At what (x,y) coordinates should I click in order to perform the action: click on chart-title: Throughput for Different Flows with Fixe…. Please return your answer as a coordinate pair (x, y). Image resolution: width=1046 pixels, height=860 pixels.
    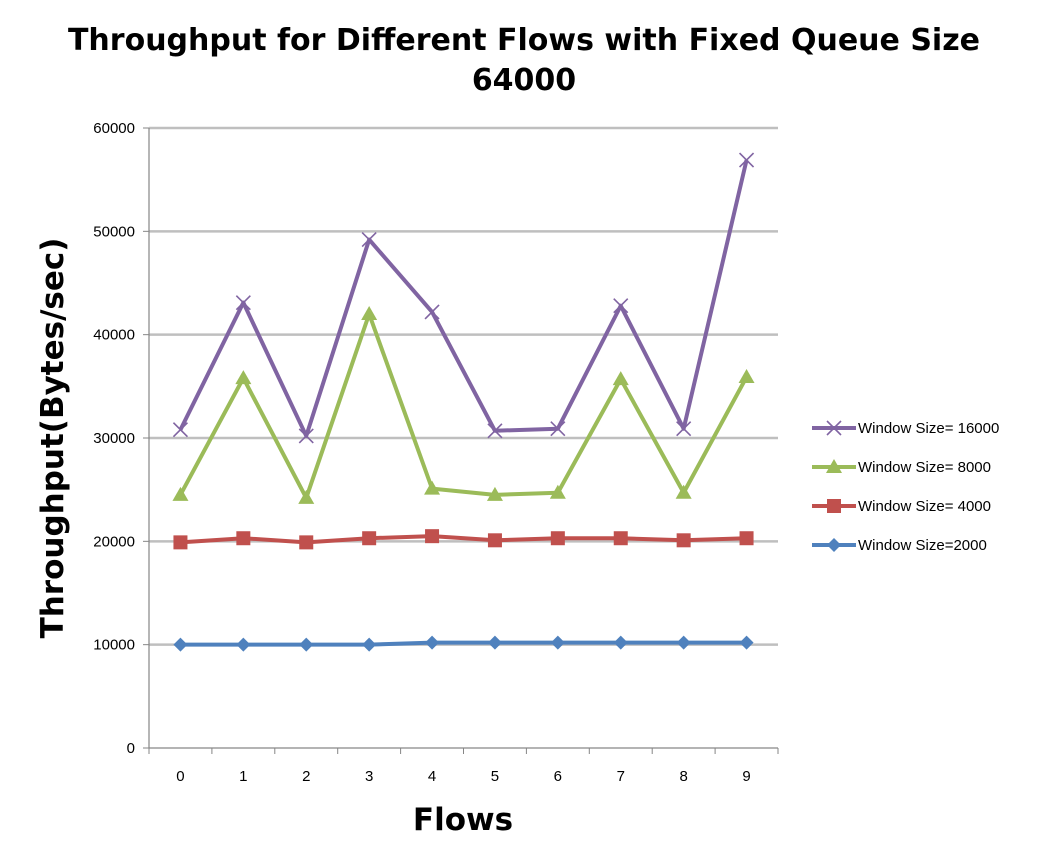
    Looking at the image, I should click on (524, 40).